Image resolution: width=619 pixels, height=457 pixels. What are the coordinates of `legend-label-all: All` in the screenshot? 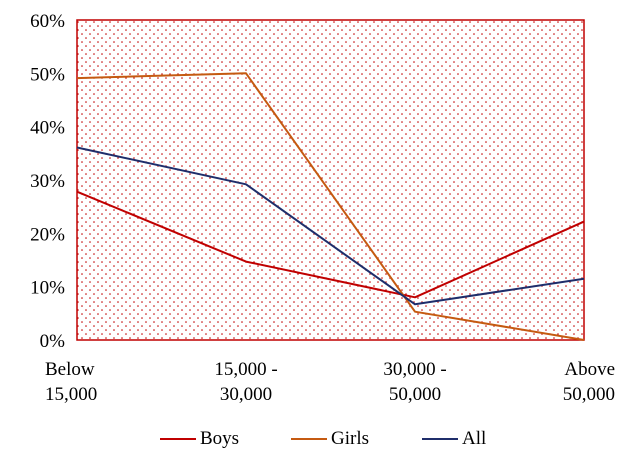 It's located at (474, 438).